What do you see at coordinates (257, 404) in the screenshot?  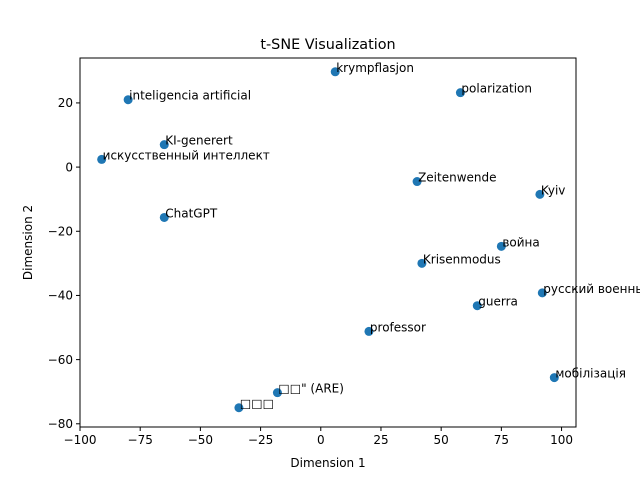 I see `point-label: □□□` at bounding box center [257, 404].